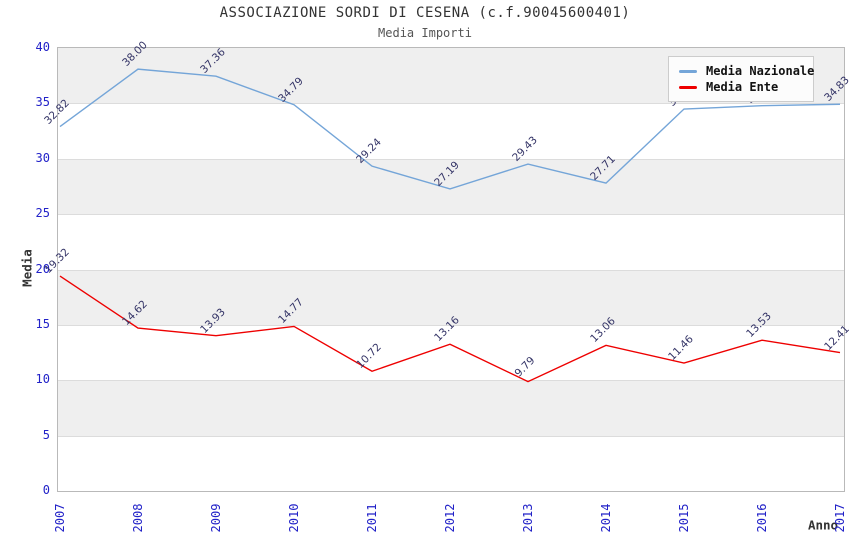 The height and width of the screenshot is (550, 850). I want to click on legend-item: Media Nazionale, so click(746, 71).